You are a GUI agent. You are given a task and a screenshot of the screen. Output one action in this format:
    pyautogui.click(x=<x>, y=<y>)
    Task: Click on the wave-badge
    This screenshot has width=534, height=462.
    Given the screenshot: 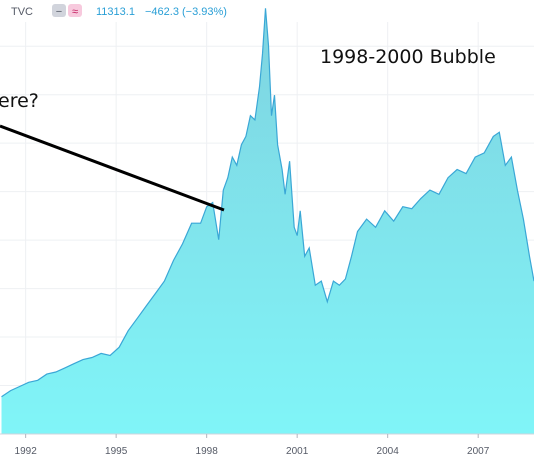 What is the action you would take?
    pyautogui.click(x=75, y=10)
    